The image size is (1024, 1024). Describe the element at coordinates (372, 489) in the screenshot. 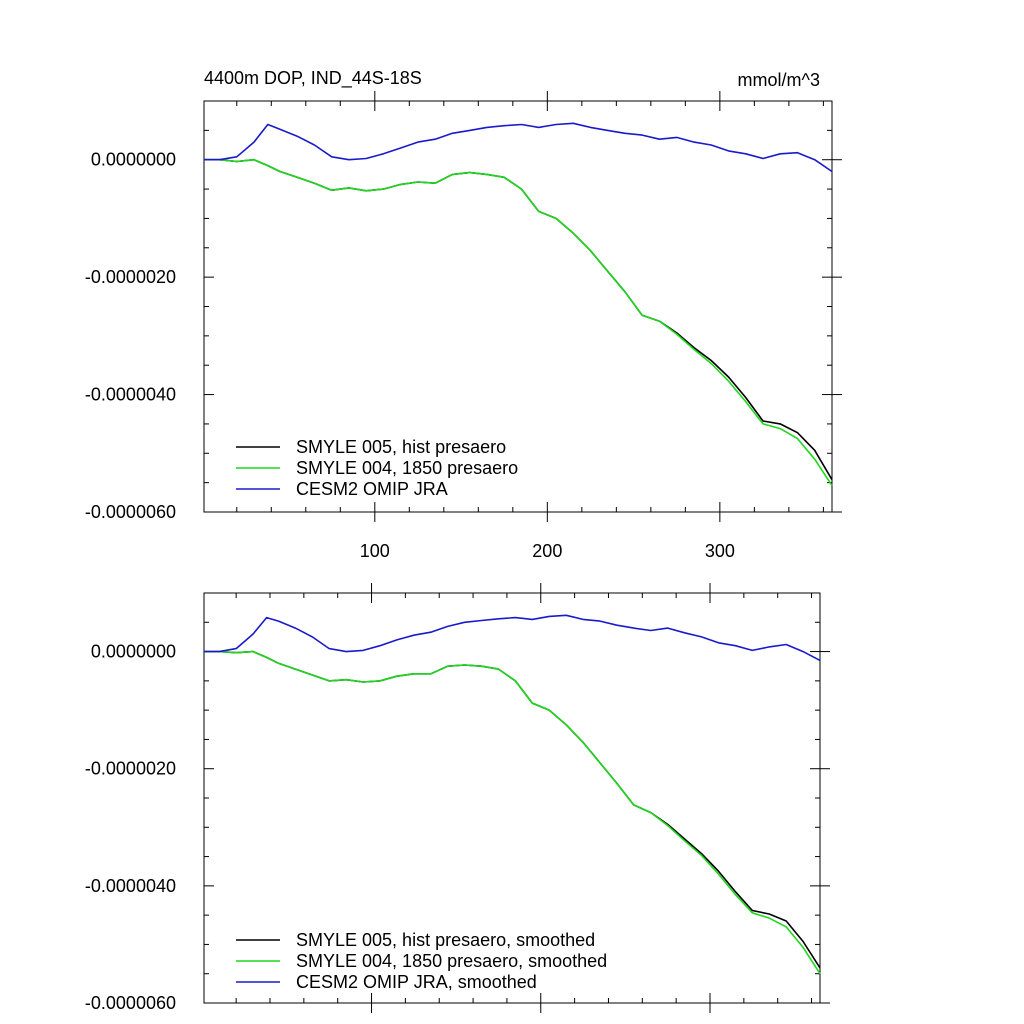

I see `legend-label: CESM2 OMIP JRA` at that location.